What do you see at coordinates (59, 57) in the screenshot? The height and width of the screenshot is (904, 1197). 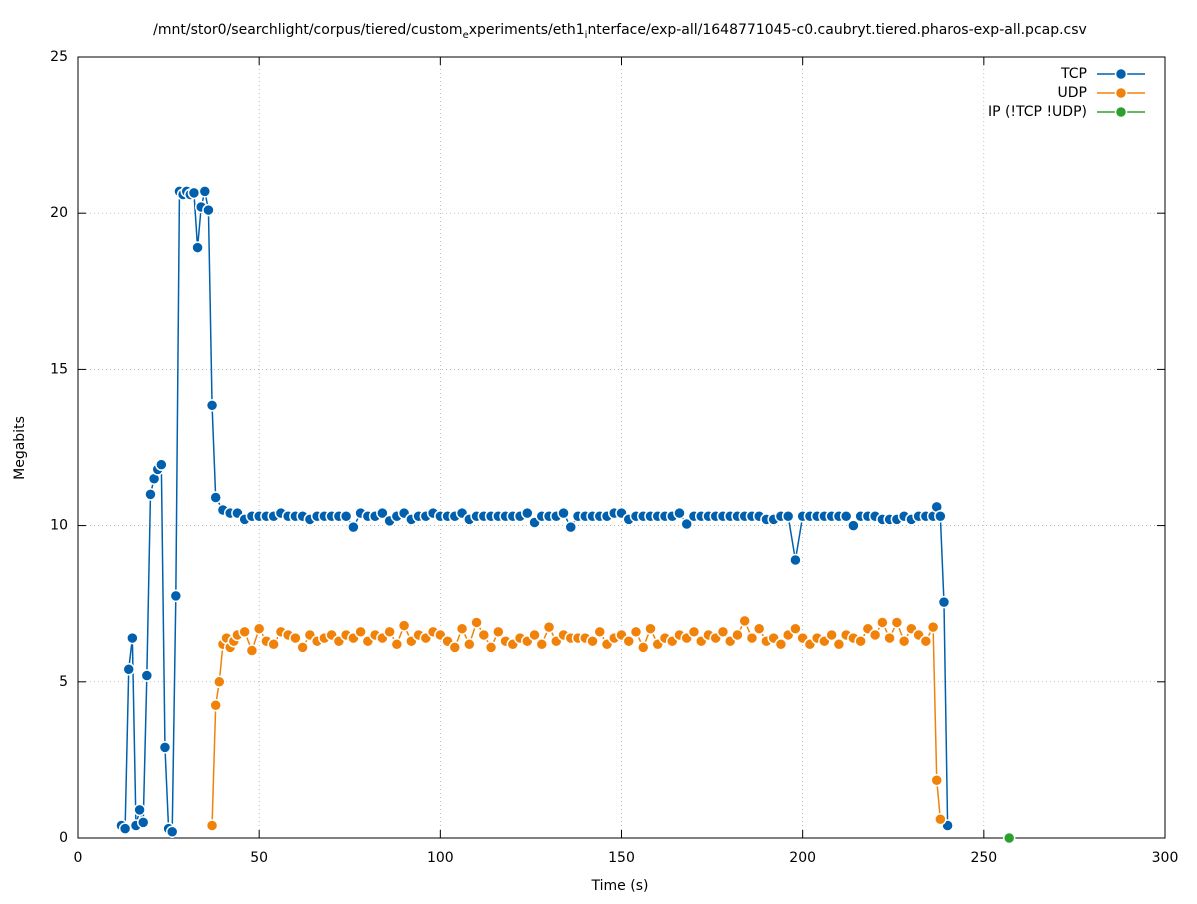 I see `y-tick-label: 25` at bounding box center [59, 57].